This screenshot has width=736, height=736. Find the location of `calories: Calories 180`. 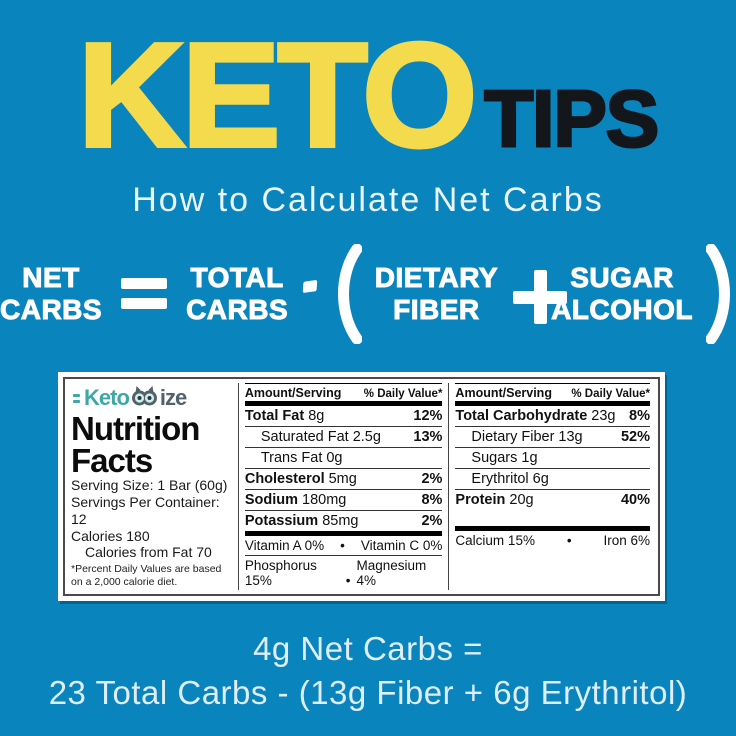

calories: Calories 180 is located at coordinates (110, 535).